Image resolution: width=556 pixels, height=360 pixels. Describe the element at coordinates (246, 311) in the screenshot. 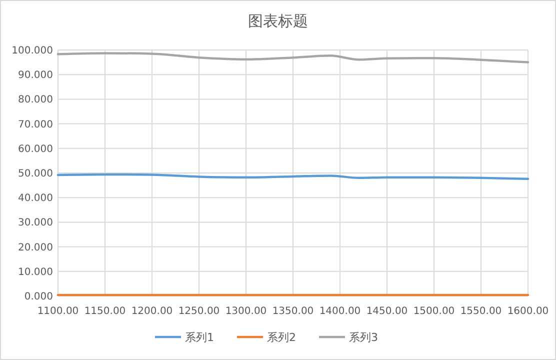

I see `x-tick-label: 1300.00` at that location.